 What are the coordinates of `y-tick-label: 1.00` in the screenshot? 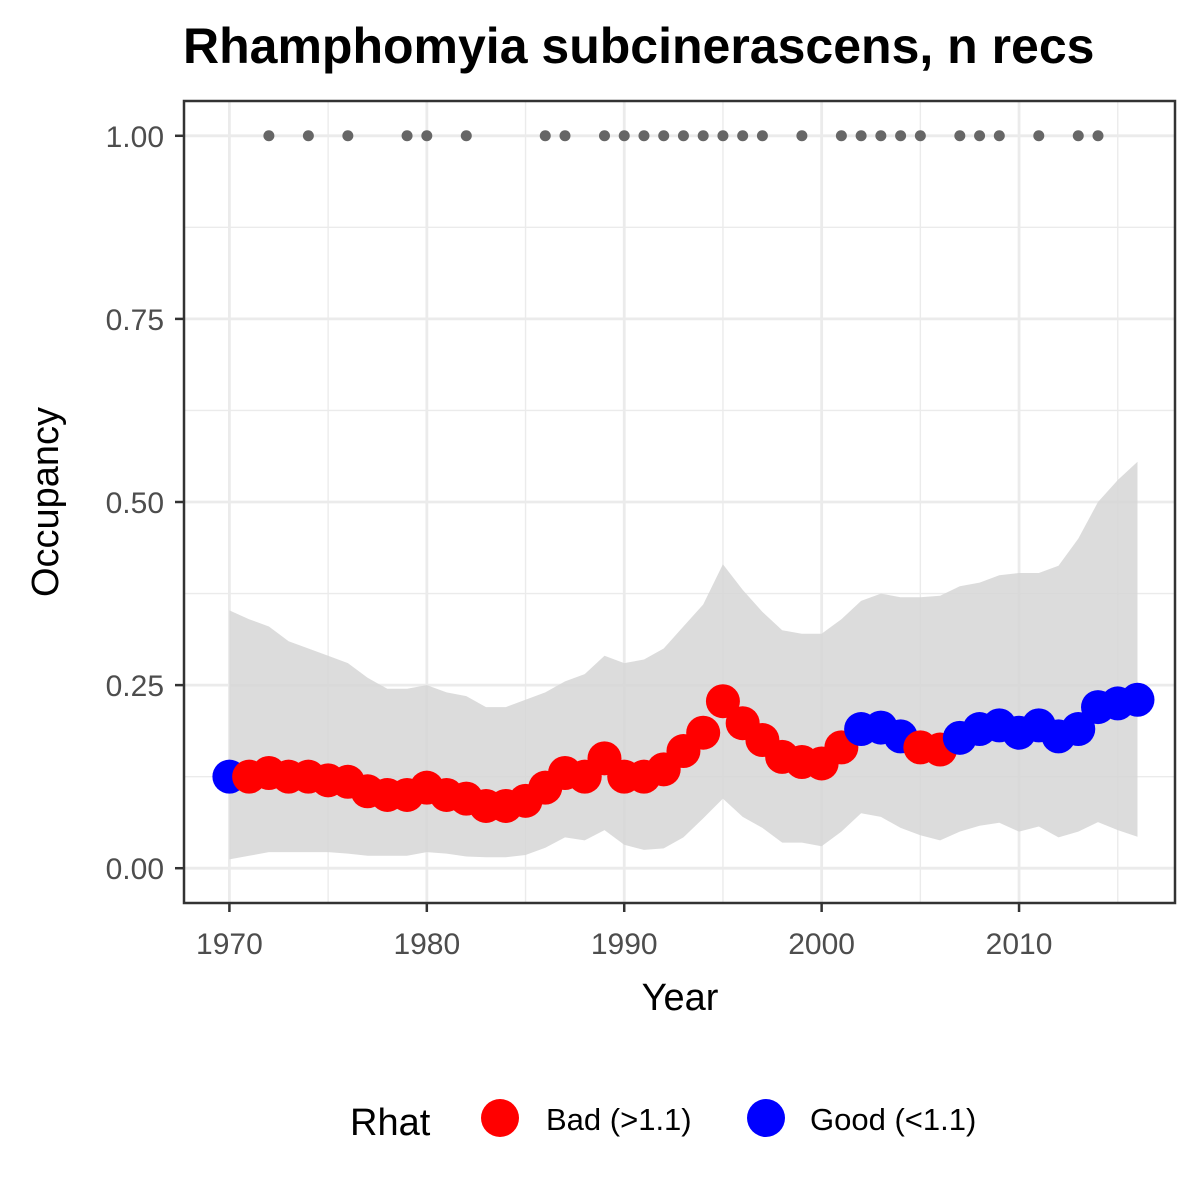 It's located at (135, 137).